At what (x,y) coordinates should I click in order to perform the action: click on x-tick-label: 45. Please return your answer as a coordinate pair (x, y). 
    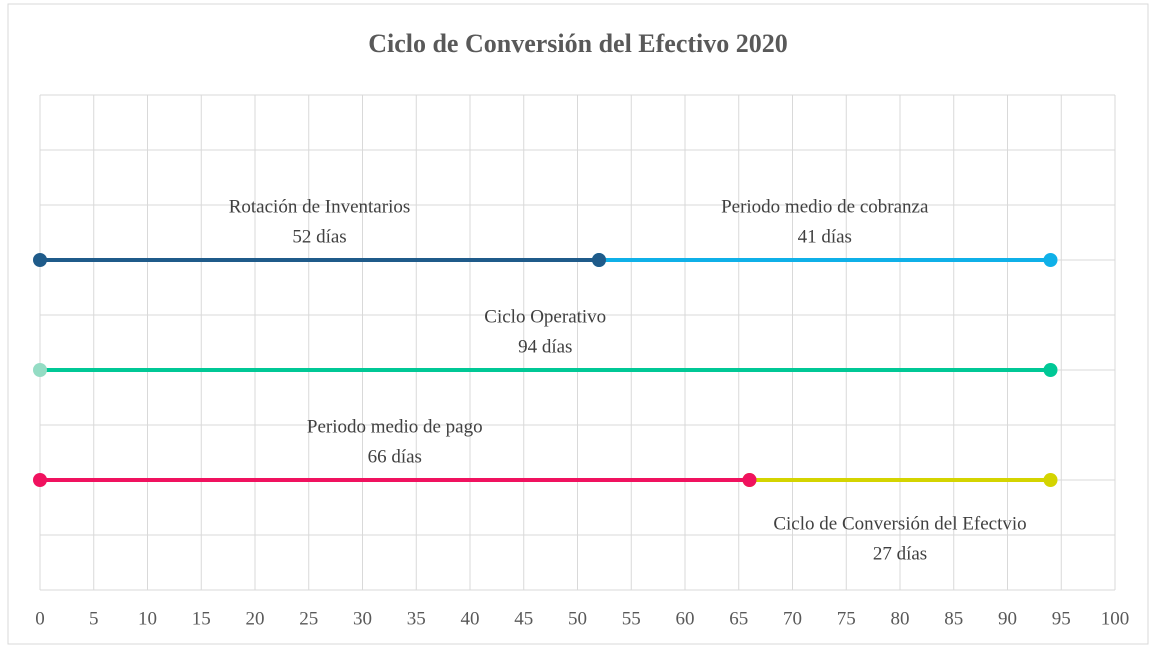
    Looking at the image, I should click on (523, 618).